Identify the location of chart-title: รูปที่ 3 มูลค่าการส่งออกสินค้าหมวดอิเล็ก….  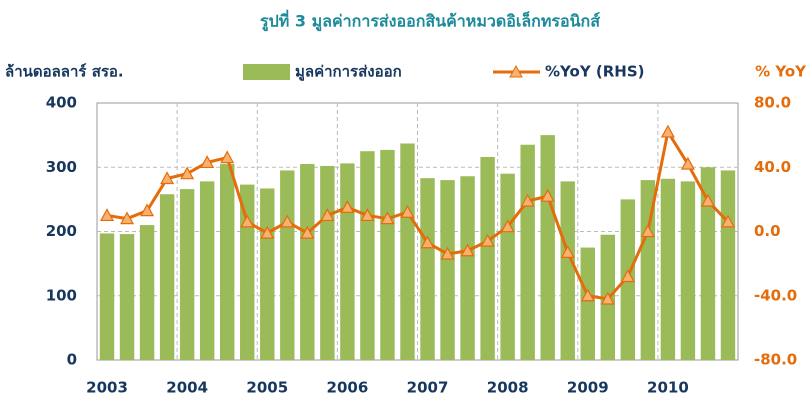
(430, 21).